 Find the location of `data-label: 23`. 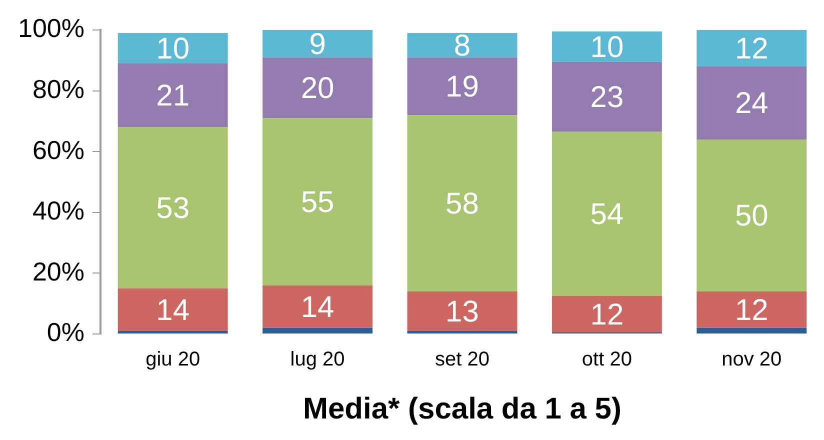

data-label: 23 is located at coordinates (607, 97).